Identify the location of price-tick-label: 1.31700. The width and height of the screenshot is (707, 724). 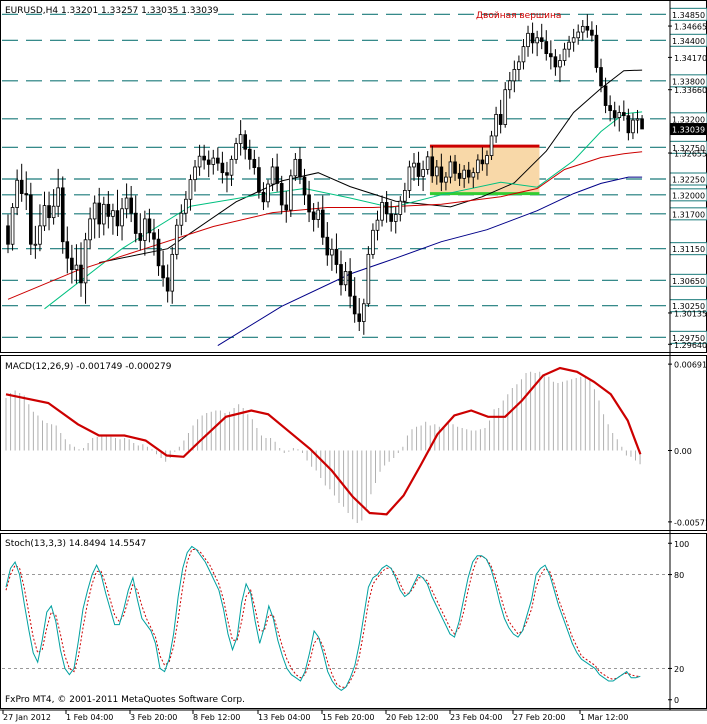
(688, 214).